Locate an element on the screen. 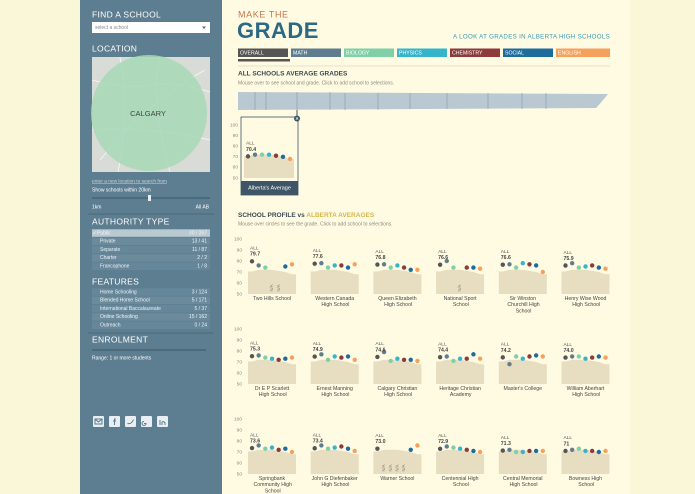 This screenshot has height=494, width=695. school-name: Western Canada High School is located at coordinates (334, 302).